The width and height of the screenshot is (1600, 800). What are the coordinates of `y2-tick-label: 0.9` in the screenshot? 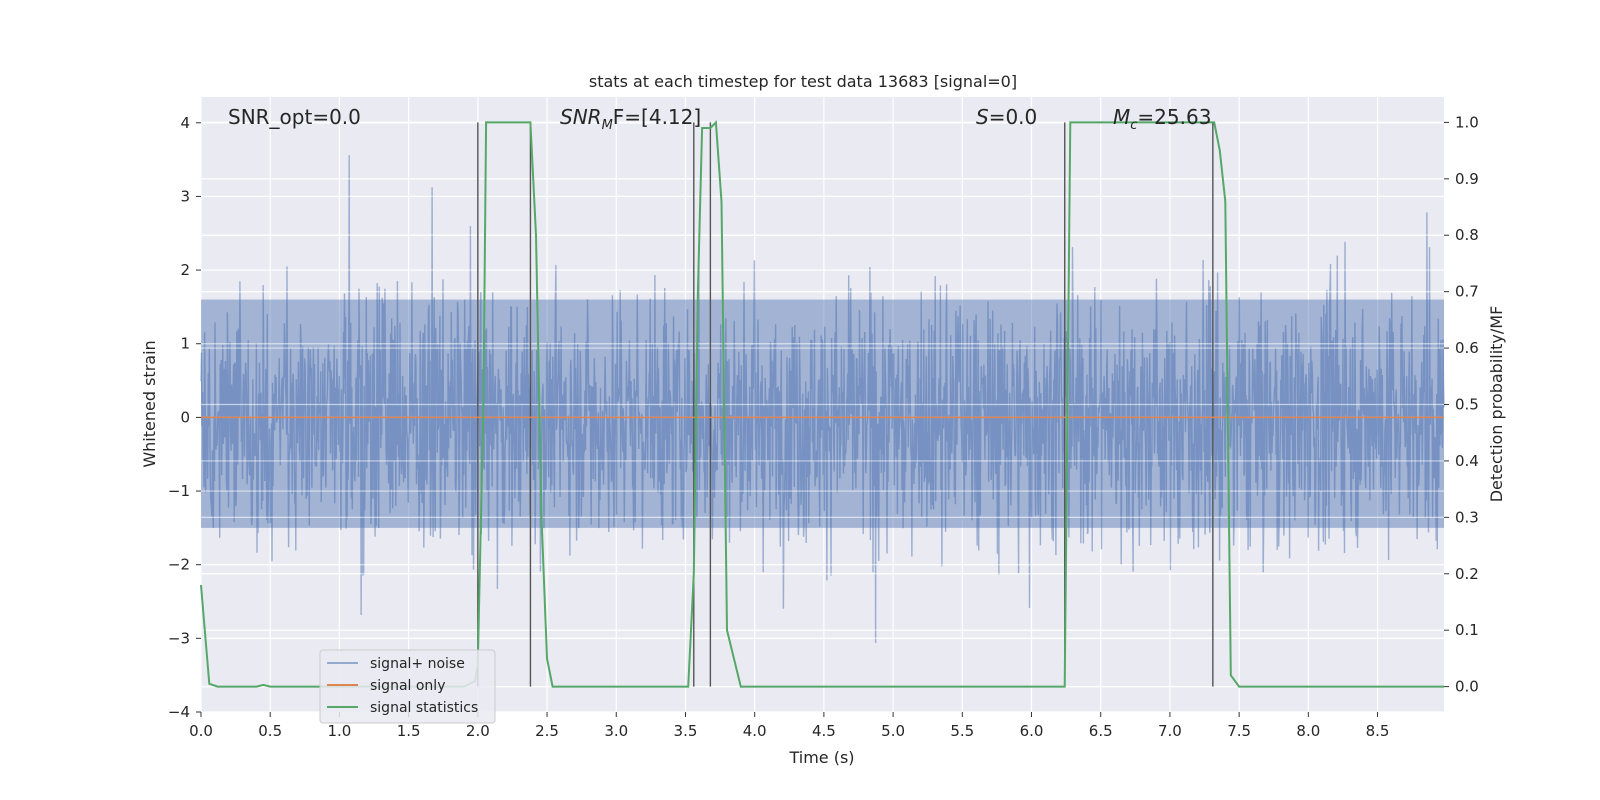 It's located at (1467, 179).